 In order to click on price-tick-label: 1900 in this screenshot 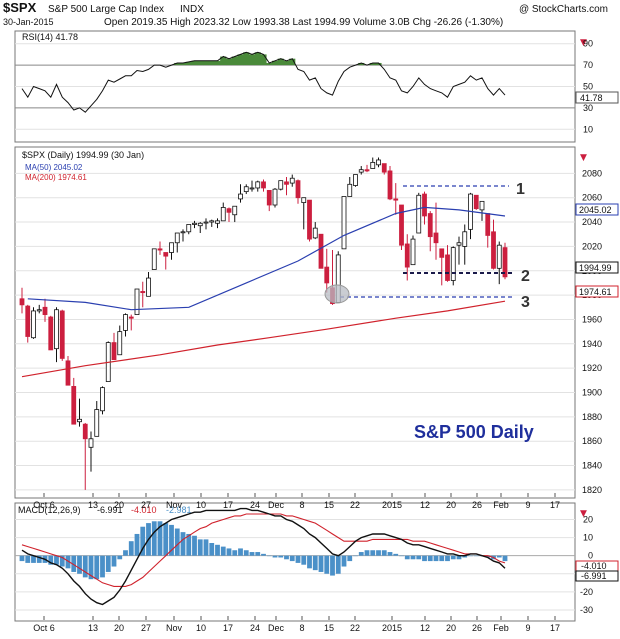, I will do `click(592, 393)`.